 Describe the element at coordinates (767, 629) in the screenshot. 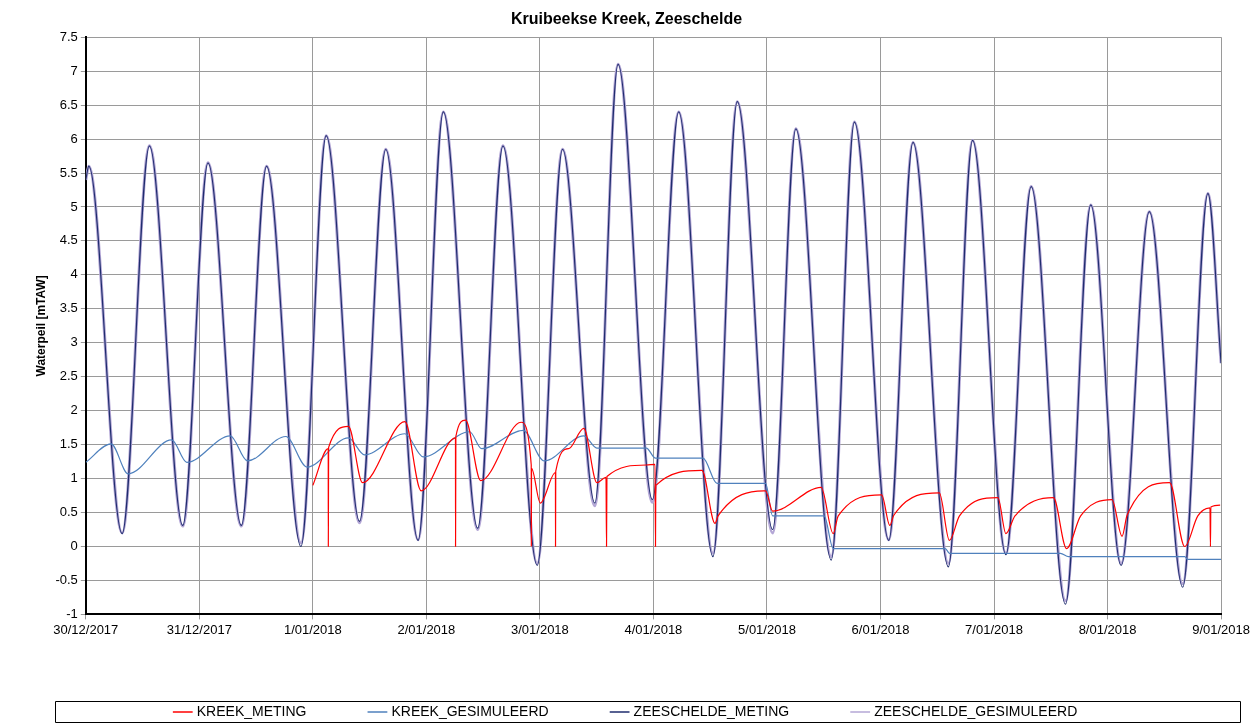

I see `x-tick-label: 5/01/2018` at that location.